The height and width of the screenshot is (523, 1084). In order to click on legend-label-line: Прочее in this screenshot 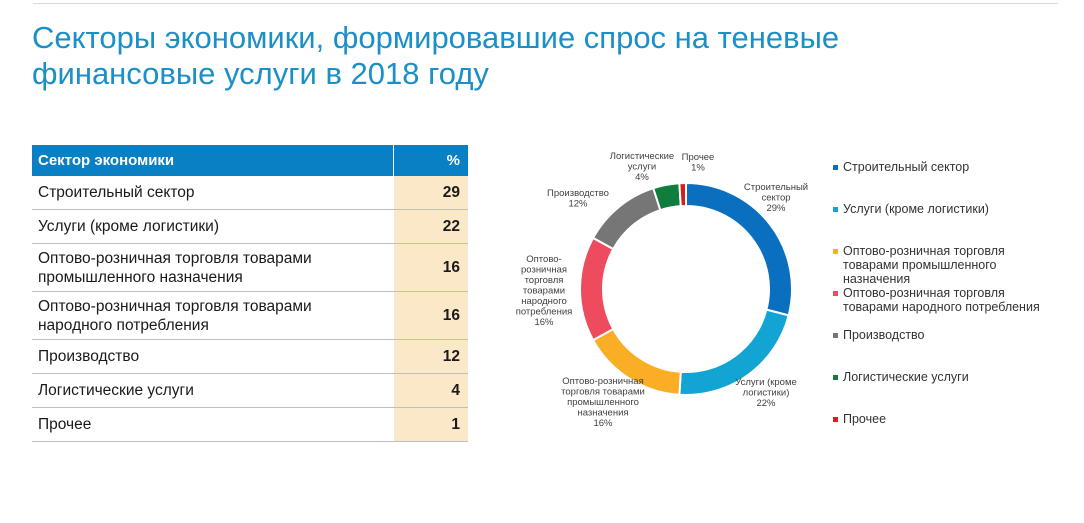, I will do `click(865, 419)`.